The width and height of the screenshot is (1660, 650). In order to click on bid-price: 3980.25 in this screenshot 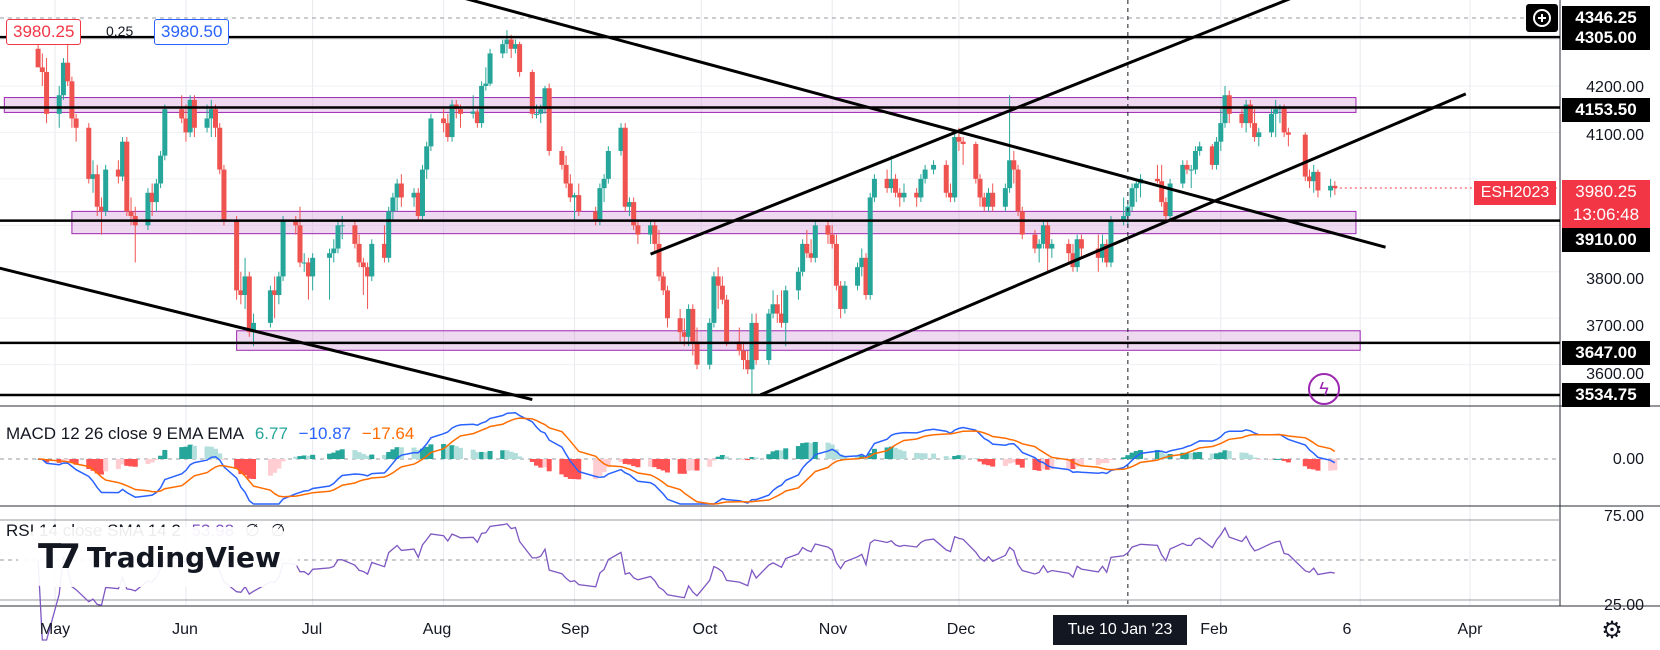, I will do `click(44, 32)`.